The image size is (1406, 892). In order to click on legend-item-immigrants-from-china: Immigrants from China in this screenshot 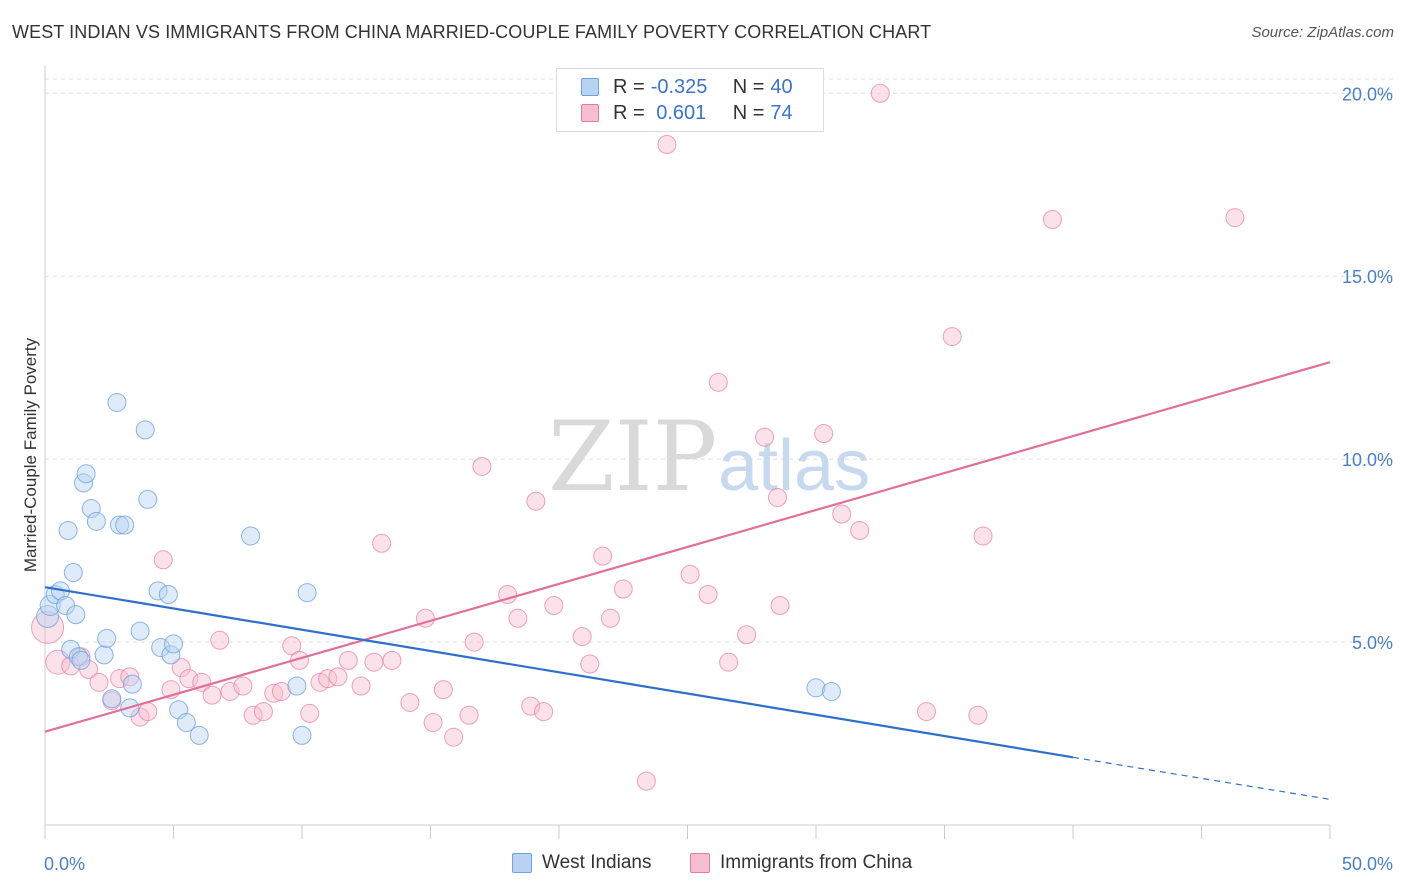, I will do `click(801, 863)`.